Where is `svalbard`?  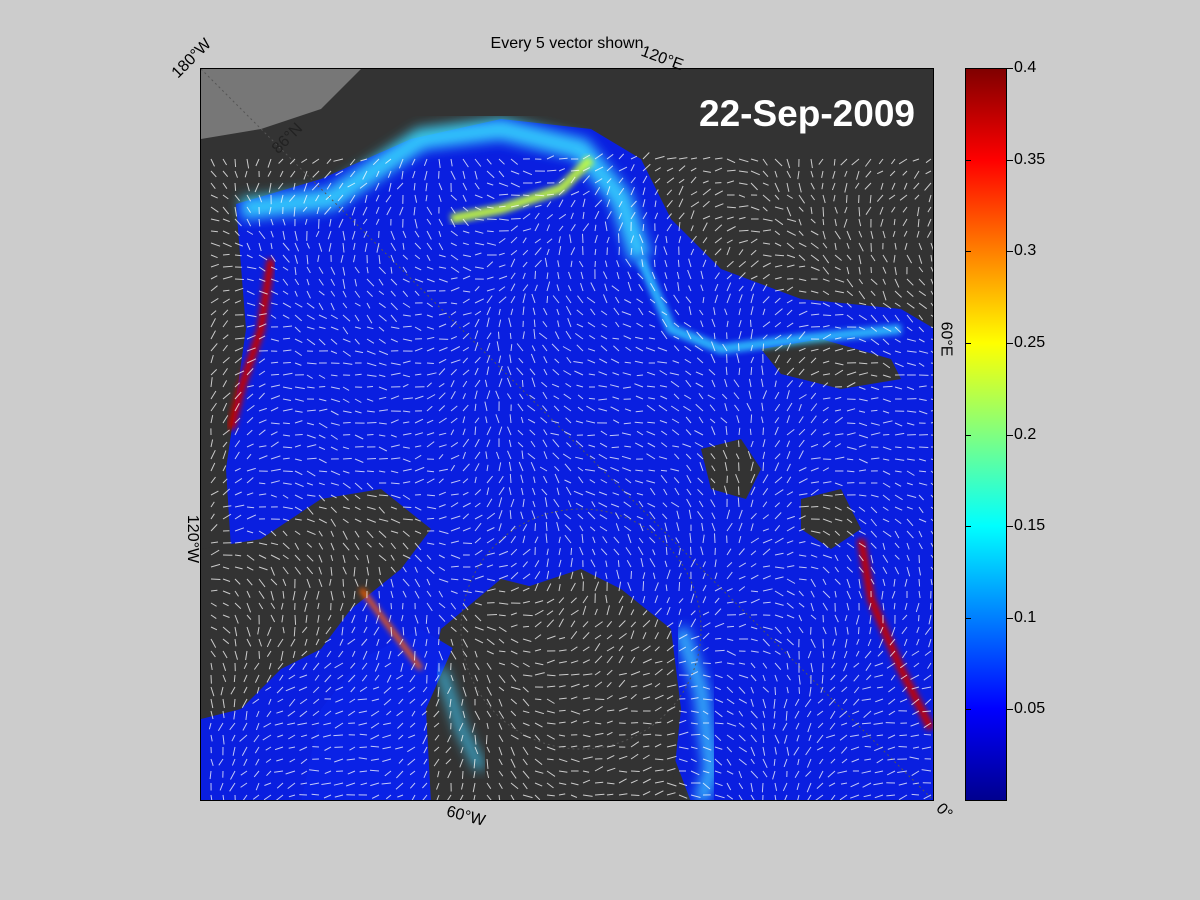
svalbard is located at coordinates (731, 469).